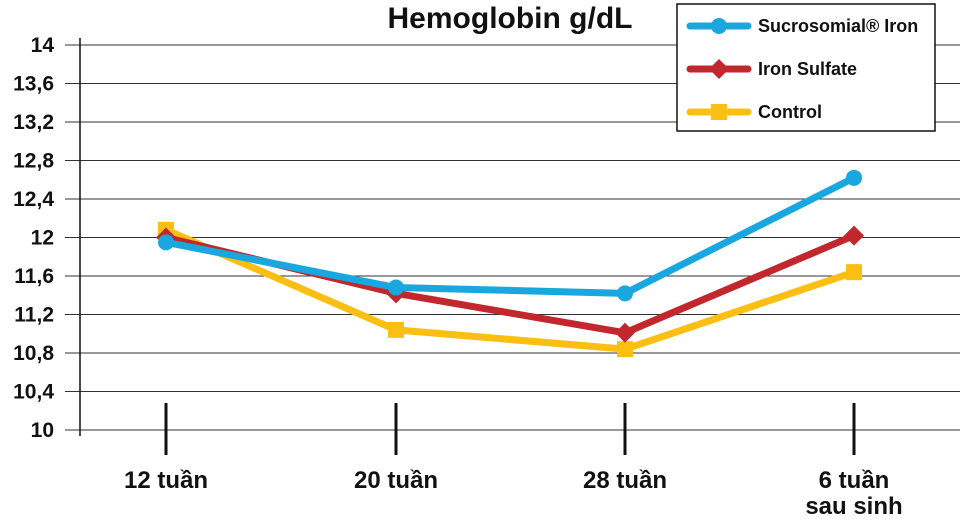 The height and width of the screenshot is (525, 960). What do you see at coordinates (33, 122) in the screenshot?
I see `y-tick-label: 13,2` at bounding box center [33, 122].